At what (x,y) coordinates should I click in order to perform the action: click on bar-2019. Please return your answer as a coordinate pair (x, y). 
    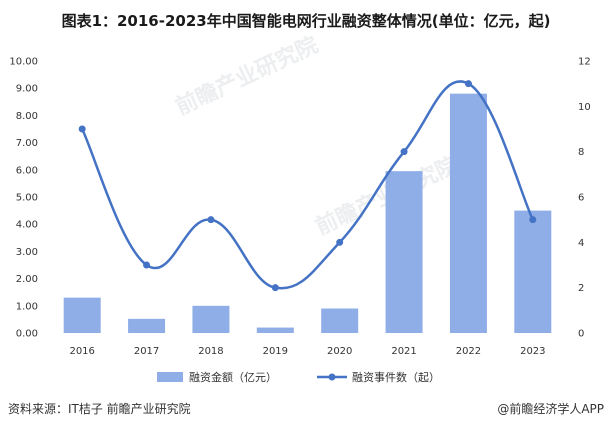
    Looking at the image, I should click on (275, 330).